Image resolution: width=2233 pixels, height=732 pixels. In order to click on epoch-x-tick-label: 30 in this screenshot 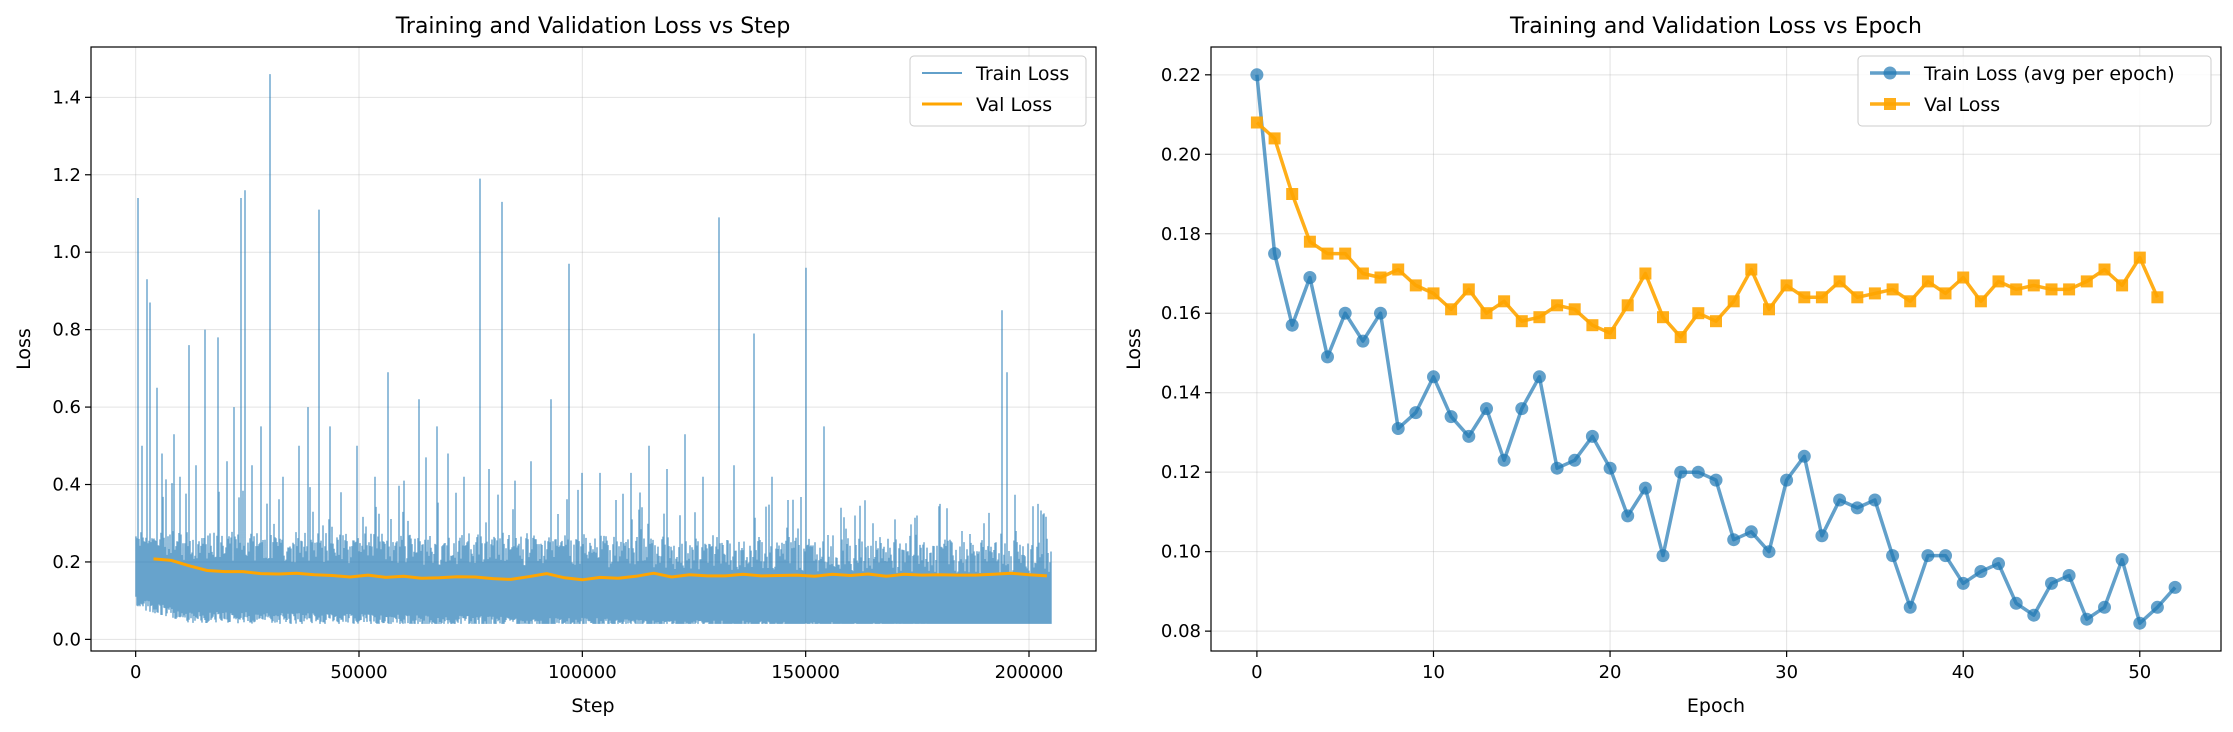, I will do `click(1786, 672)`.